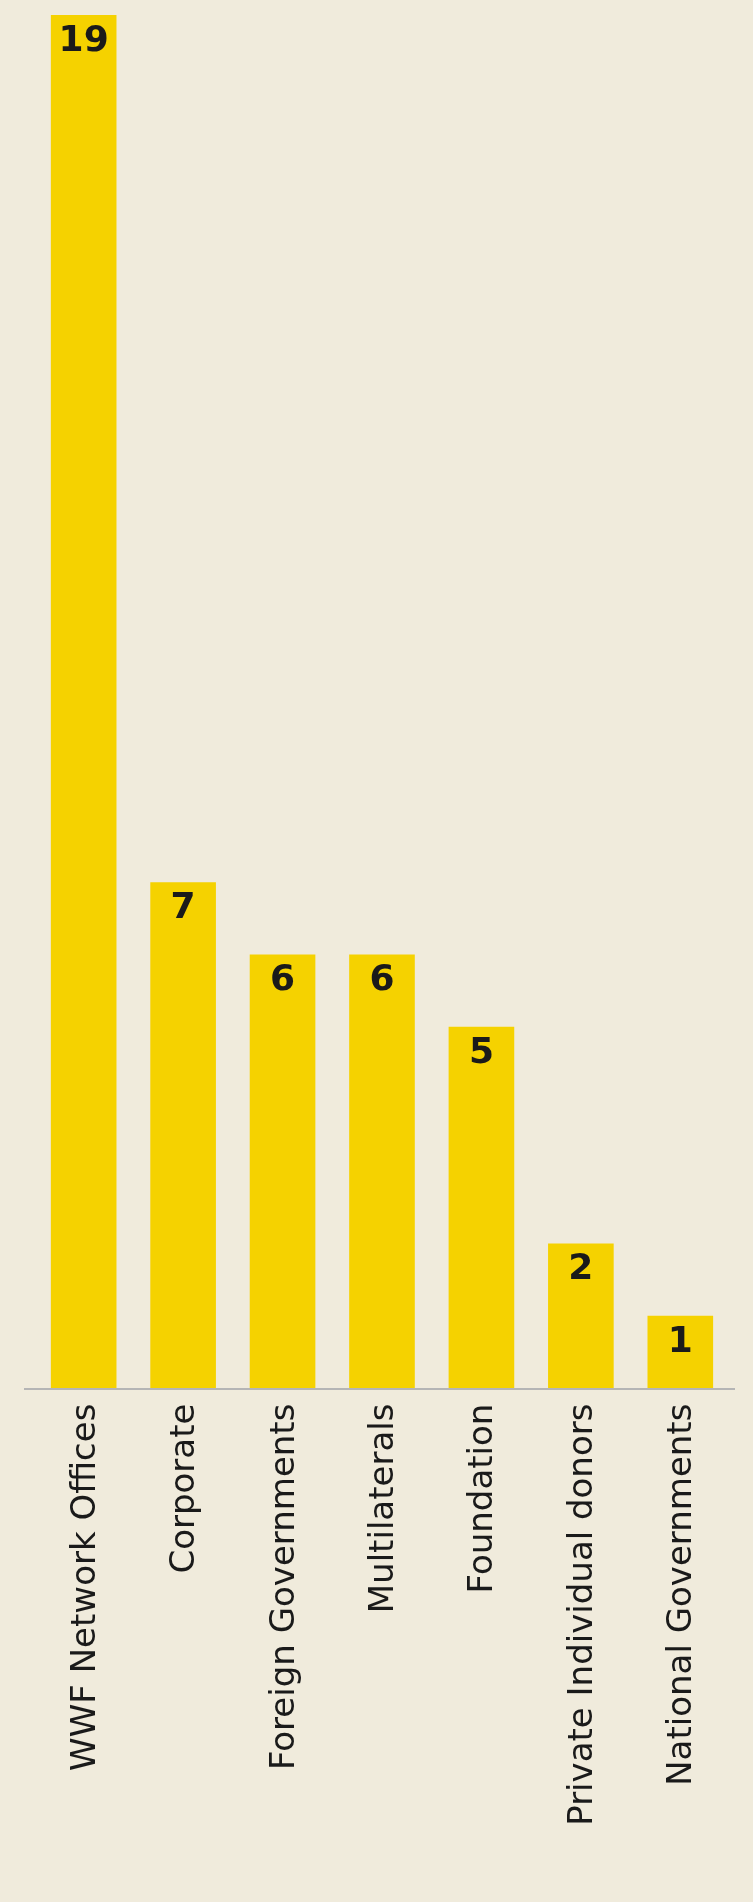 The height and width of the screenshot is (1902, 753). I want to click on data-label: 1, so click(680, 1339).